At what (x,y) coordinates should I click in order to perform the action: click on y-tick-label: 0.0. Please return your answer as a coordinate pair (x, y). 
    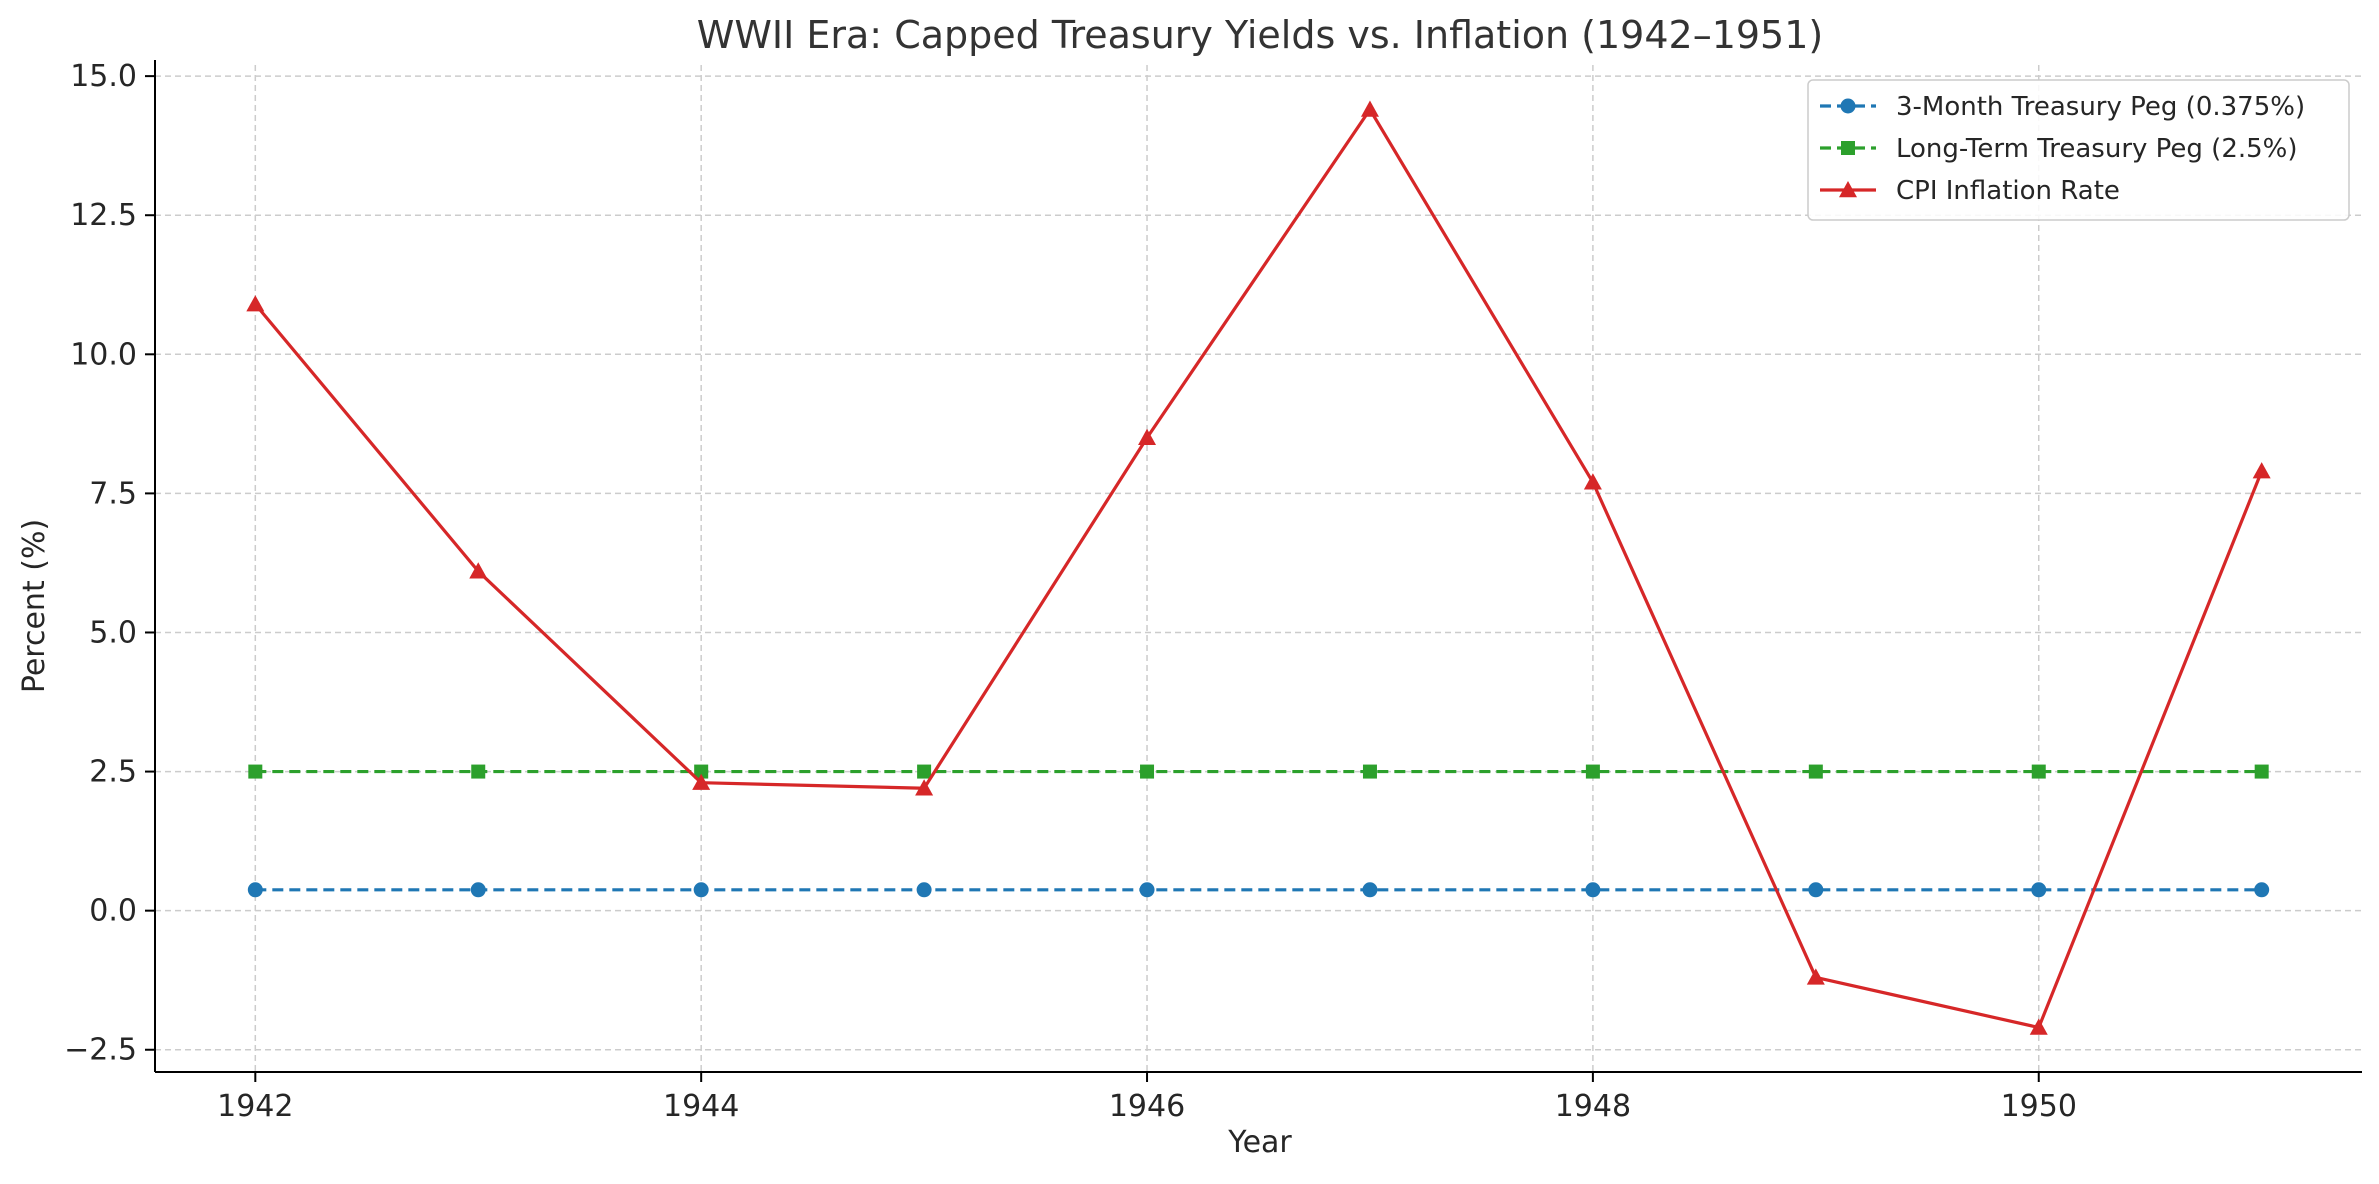
    Looking at the image, I should click on (113, 911).